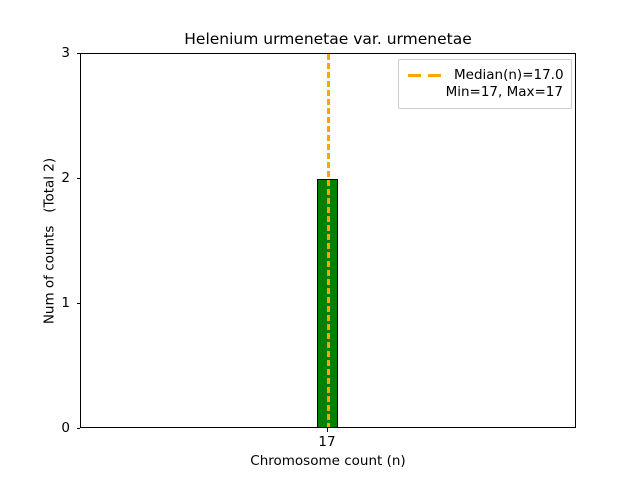 The image size is (640, 480). What do you see at coordinates (328, 39) in the screenshot?
I see `chart-title: Helenium urmenetae var. urmenetae` at bounding box center [328, 39].